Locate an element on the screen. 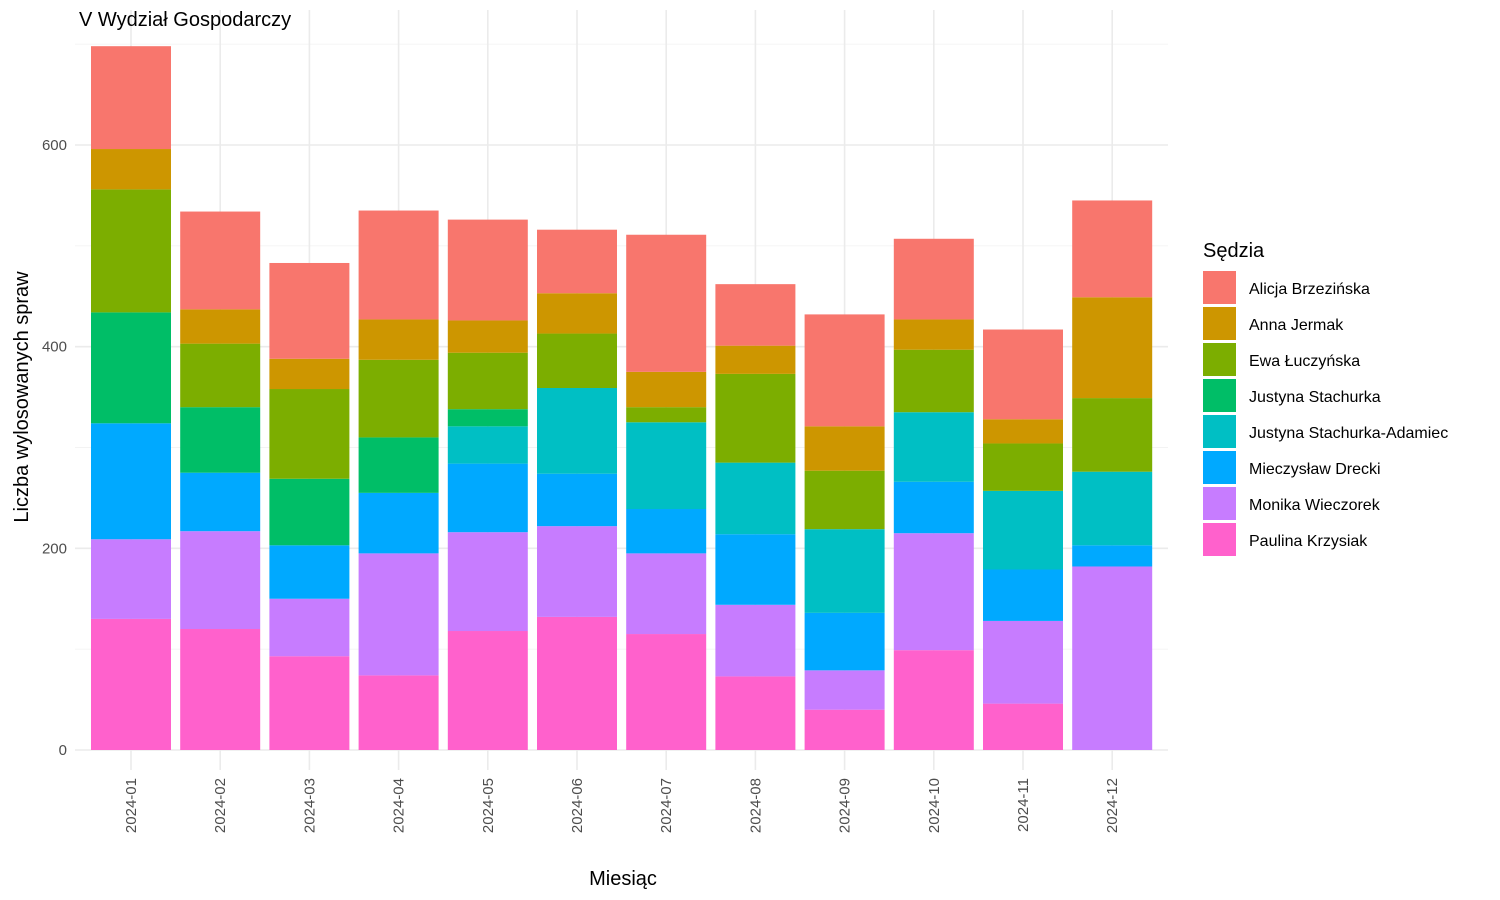 This screenshot has width=1500, height=900. legend-title: Sędzia is located at coordinates (1234, 251).